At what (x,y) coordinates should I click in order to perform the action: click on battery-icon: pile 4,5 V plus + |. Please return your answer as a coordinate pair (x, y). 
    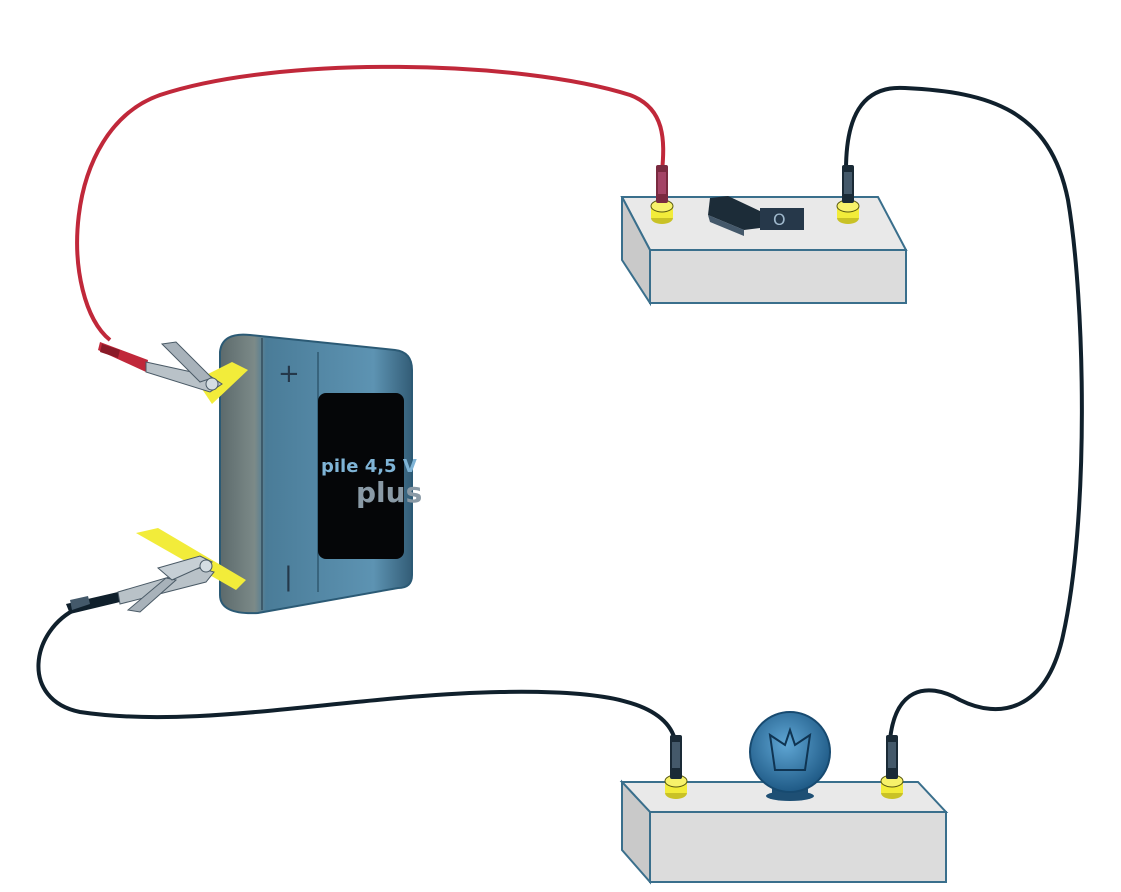
    Looking at the image, I should click on (279, 474).